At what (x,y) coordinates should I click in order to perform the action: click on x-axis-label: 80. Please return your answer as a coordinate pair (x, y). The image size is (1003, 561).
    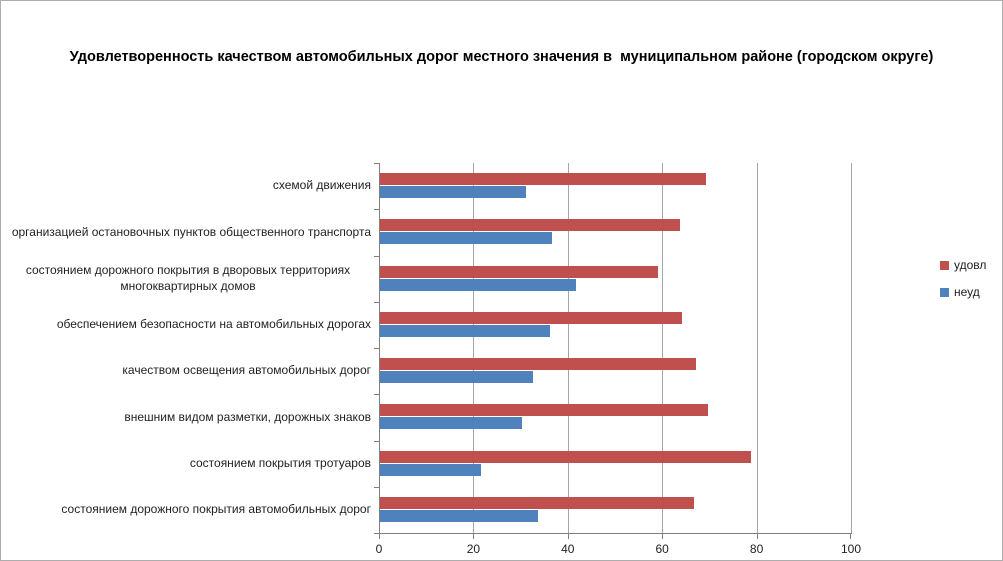
    Looking at the image, I should click on (756, 549).